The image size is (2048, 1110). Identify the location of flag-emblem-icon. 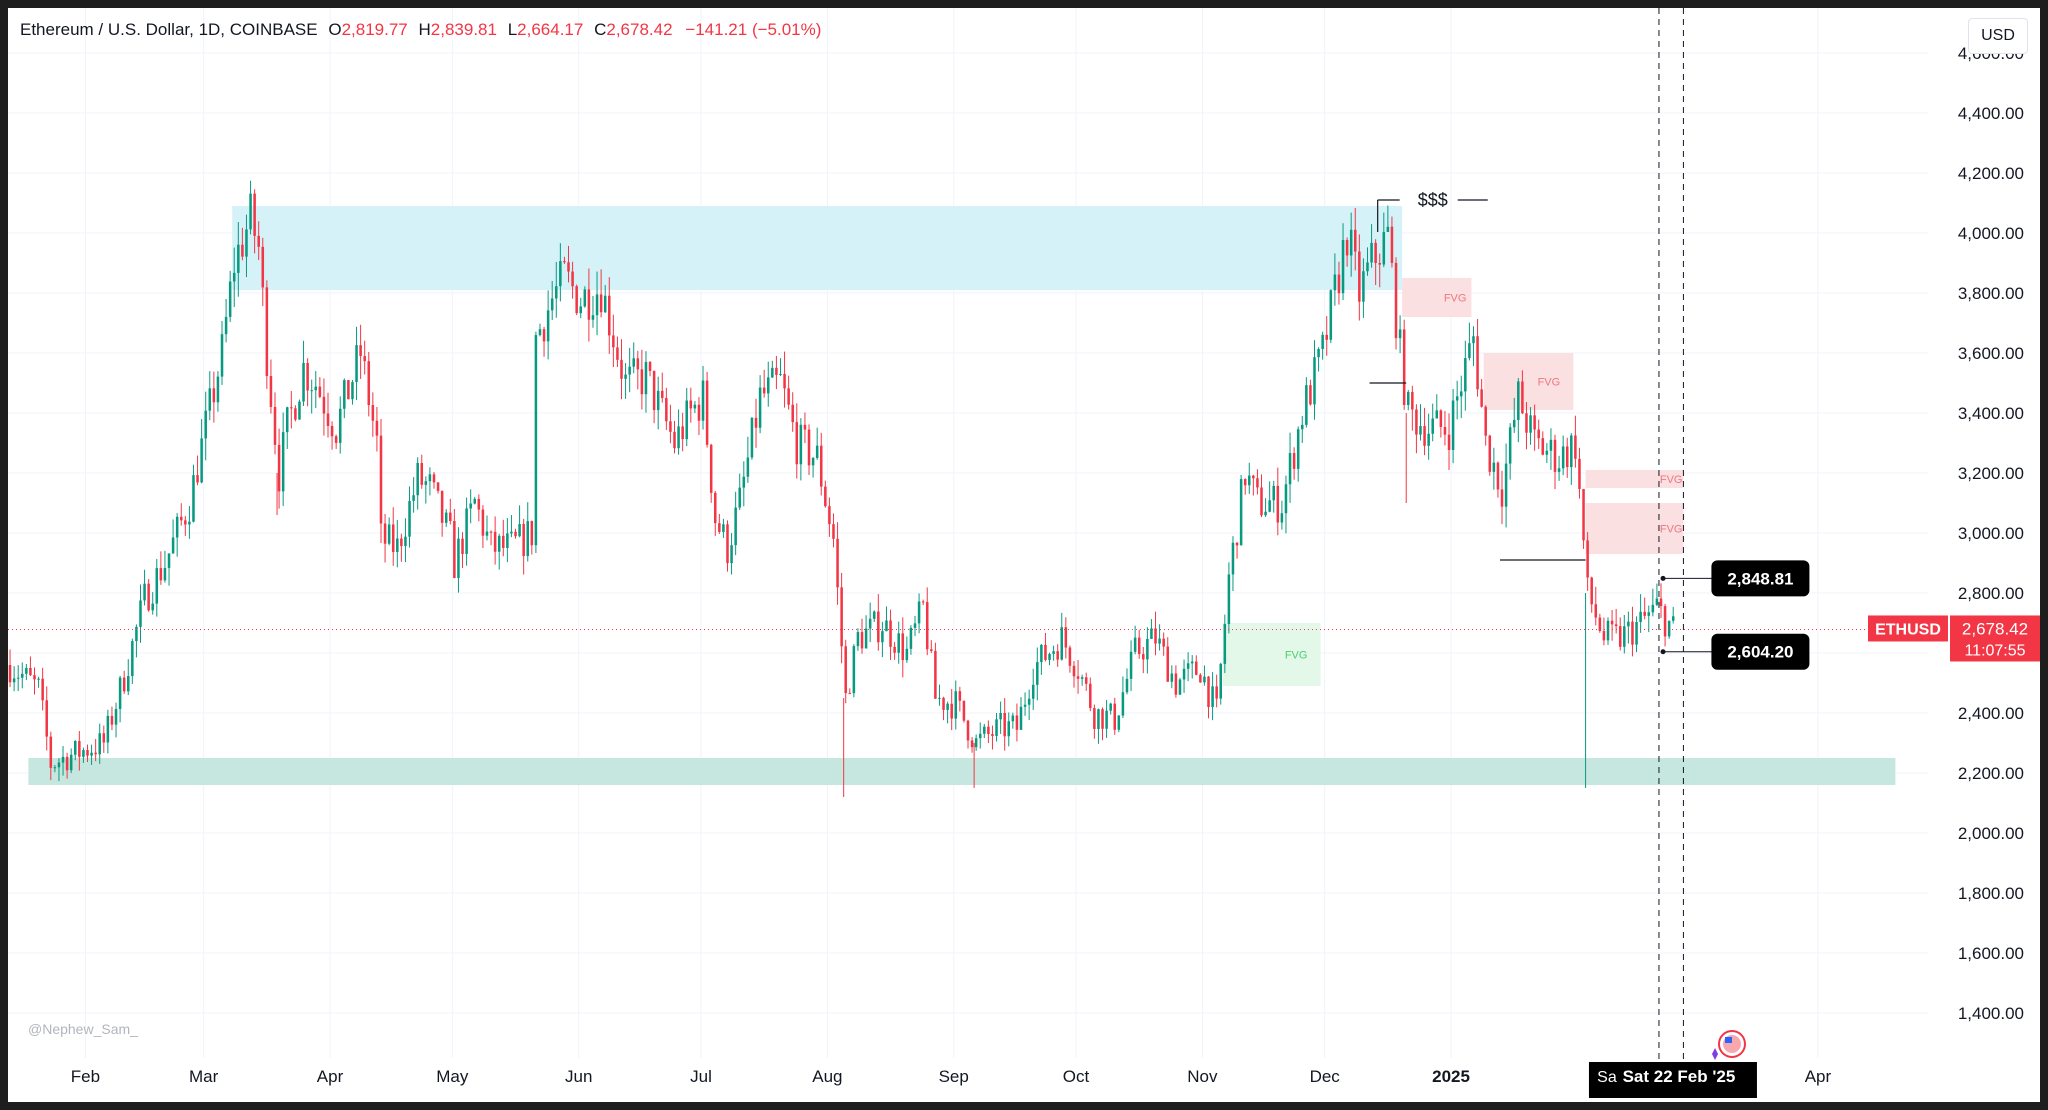
(1728, 1048).